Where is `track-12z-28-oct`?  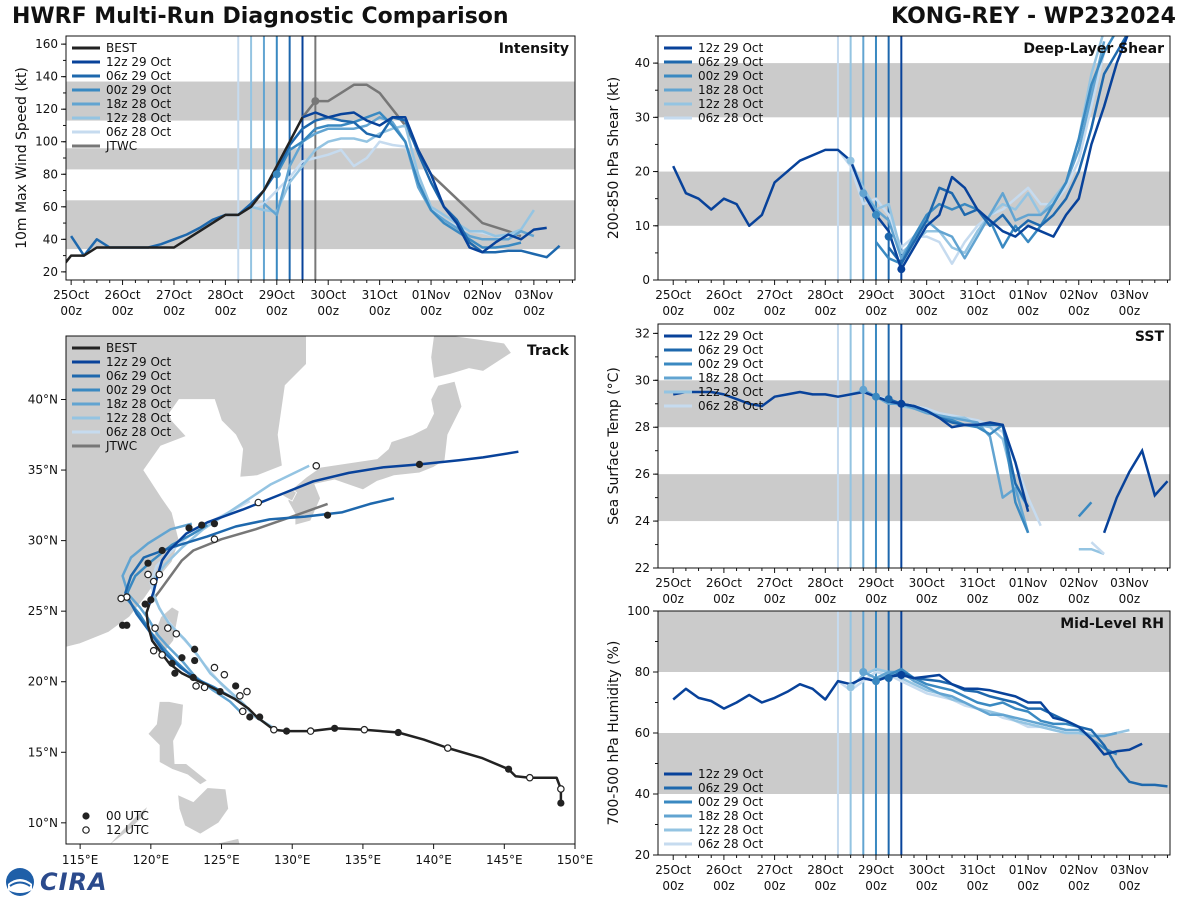 track-12z-28-oct is located at coordinates (231, 597).